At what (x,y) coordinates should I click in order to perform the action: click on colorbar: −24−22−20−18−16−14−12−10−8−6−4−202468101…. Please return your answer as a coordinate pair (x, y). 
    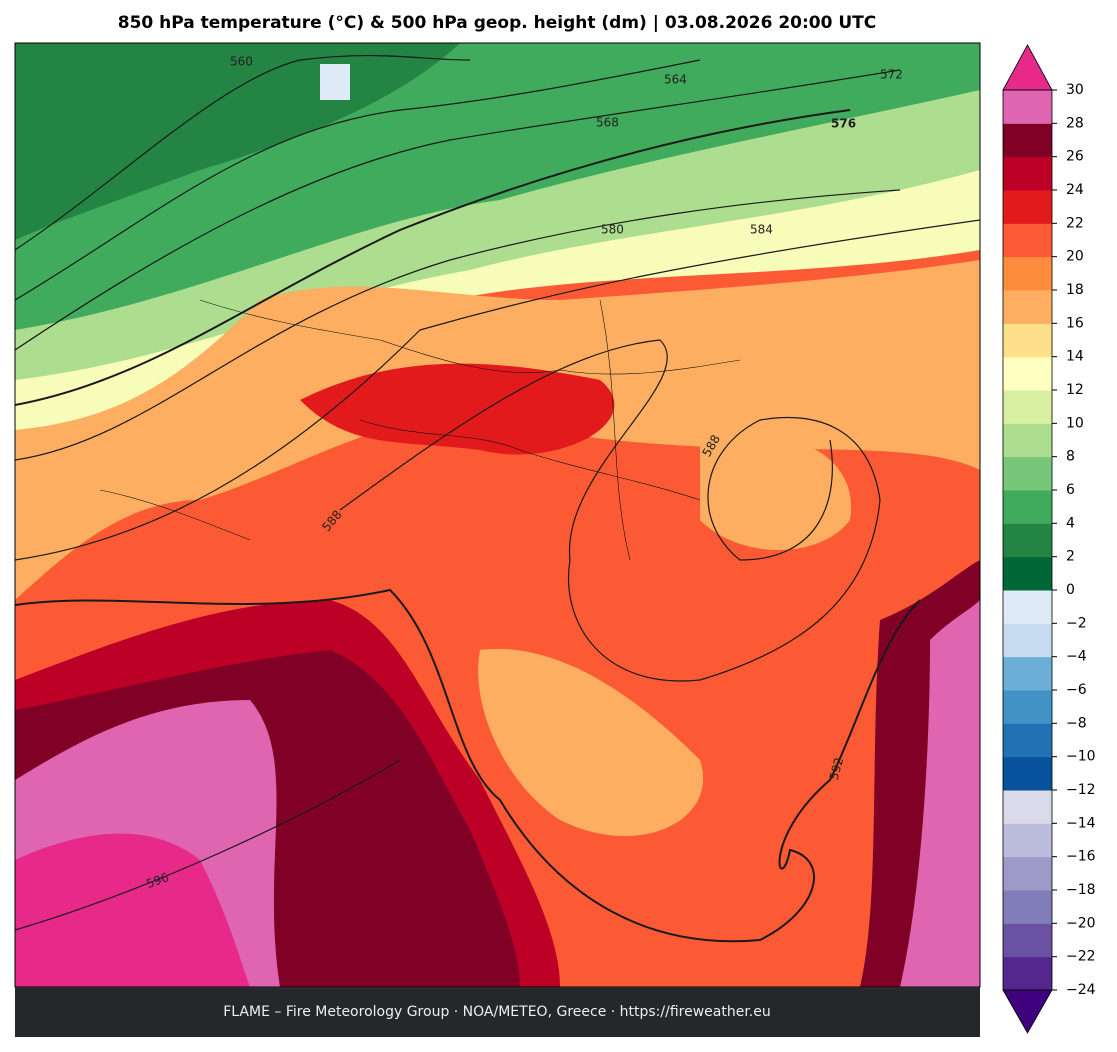
    Looking at the image, I should click on (1049, 539).